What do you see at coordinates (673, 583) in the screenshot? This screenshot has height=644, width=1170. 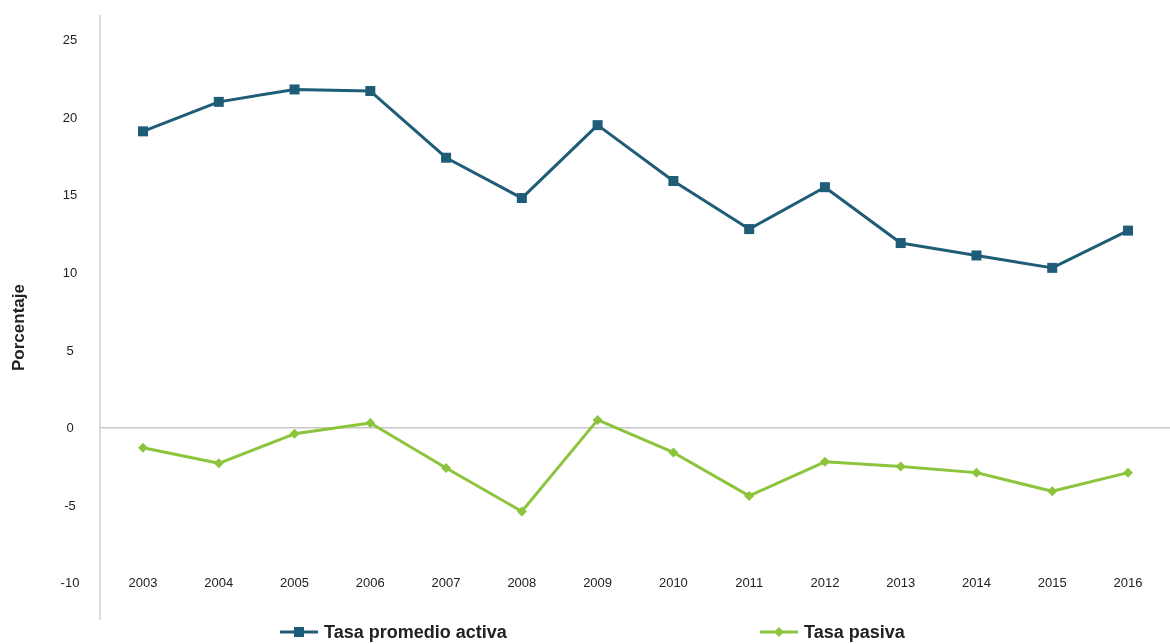 I see `x-tick-label: 2010` at bounding box center [673, 583].